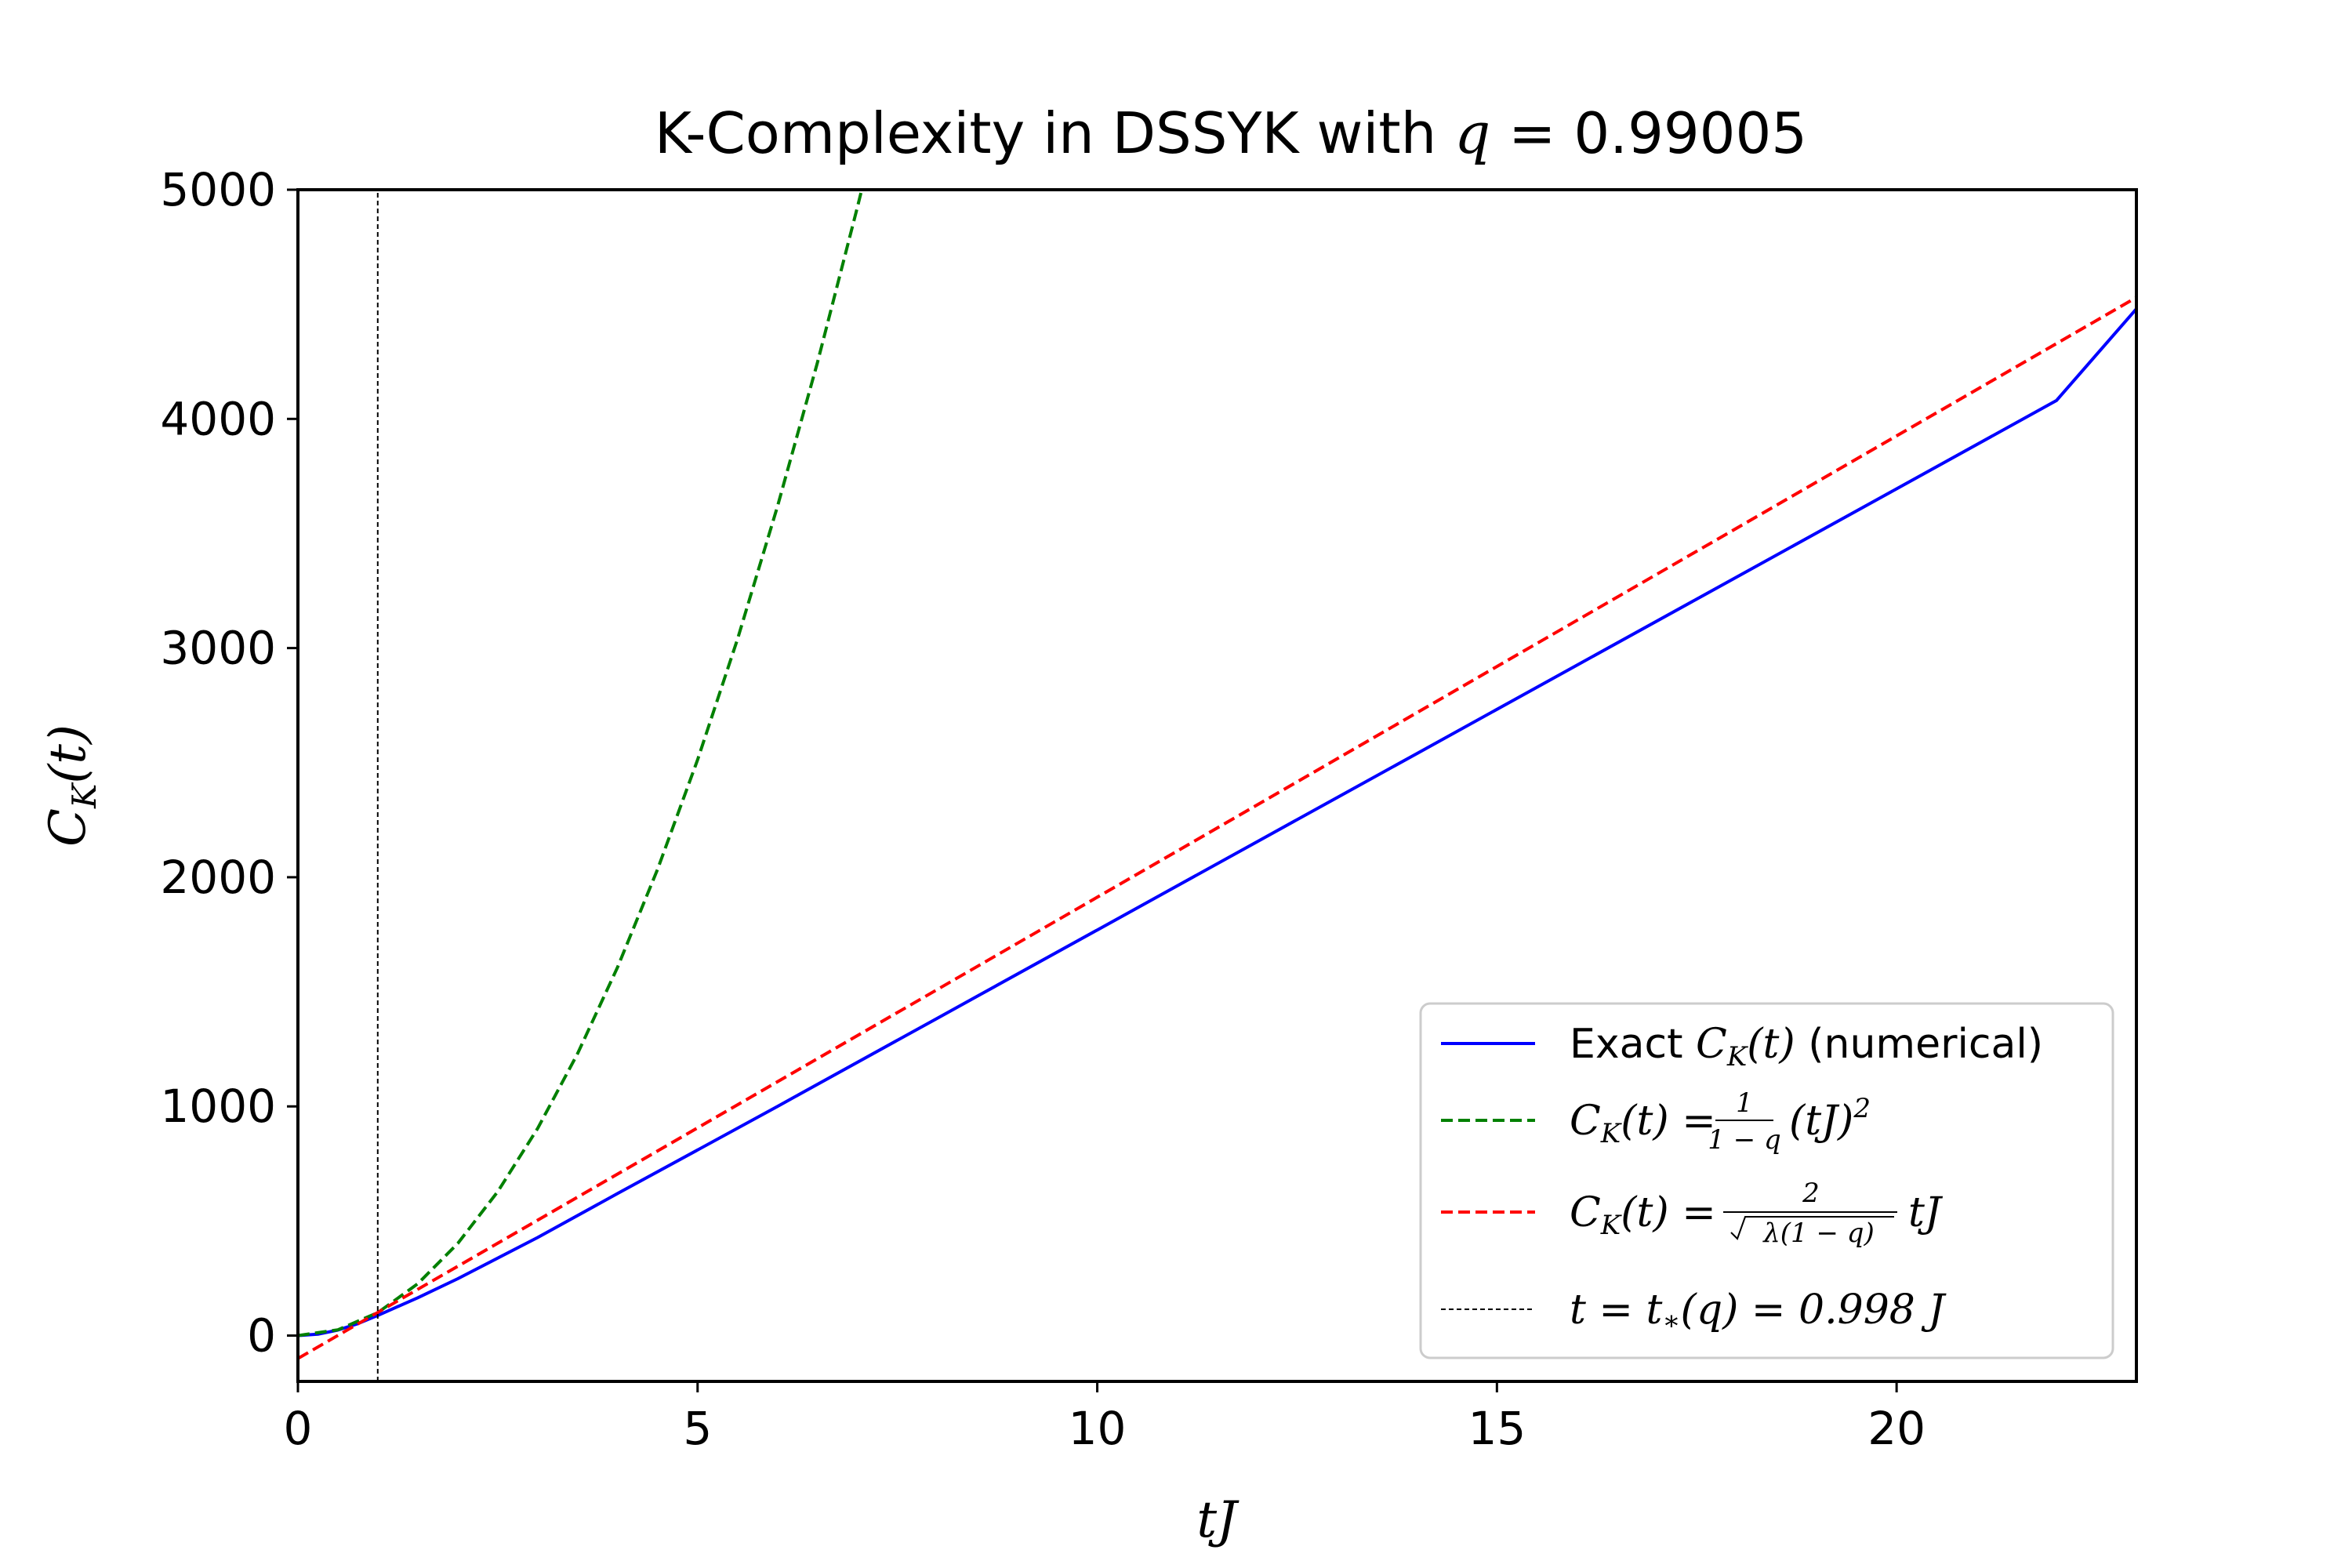  Describe the element at coordinates (1054, 133) in the screenshot. I see `chart-title-prefix: K-Complexity in DSSYK with` at that location.